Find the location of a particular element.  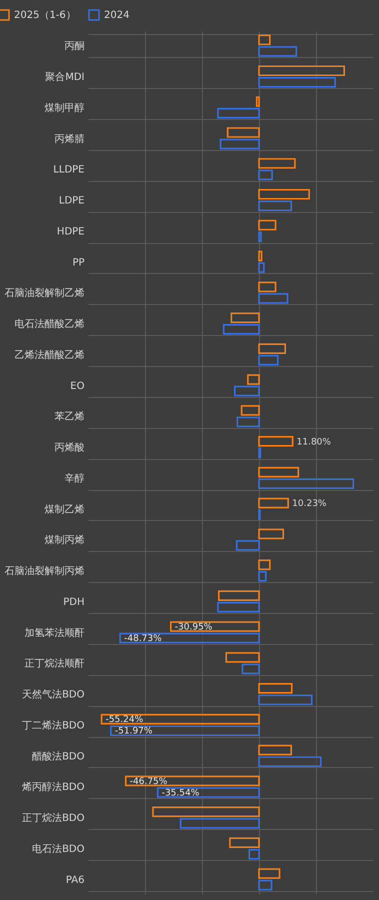

y-tick-label: 丙烯腈 is located at coordinates (69, 138).